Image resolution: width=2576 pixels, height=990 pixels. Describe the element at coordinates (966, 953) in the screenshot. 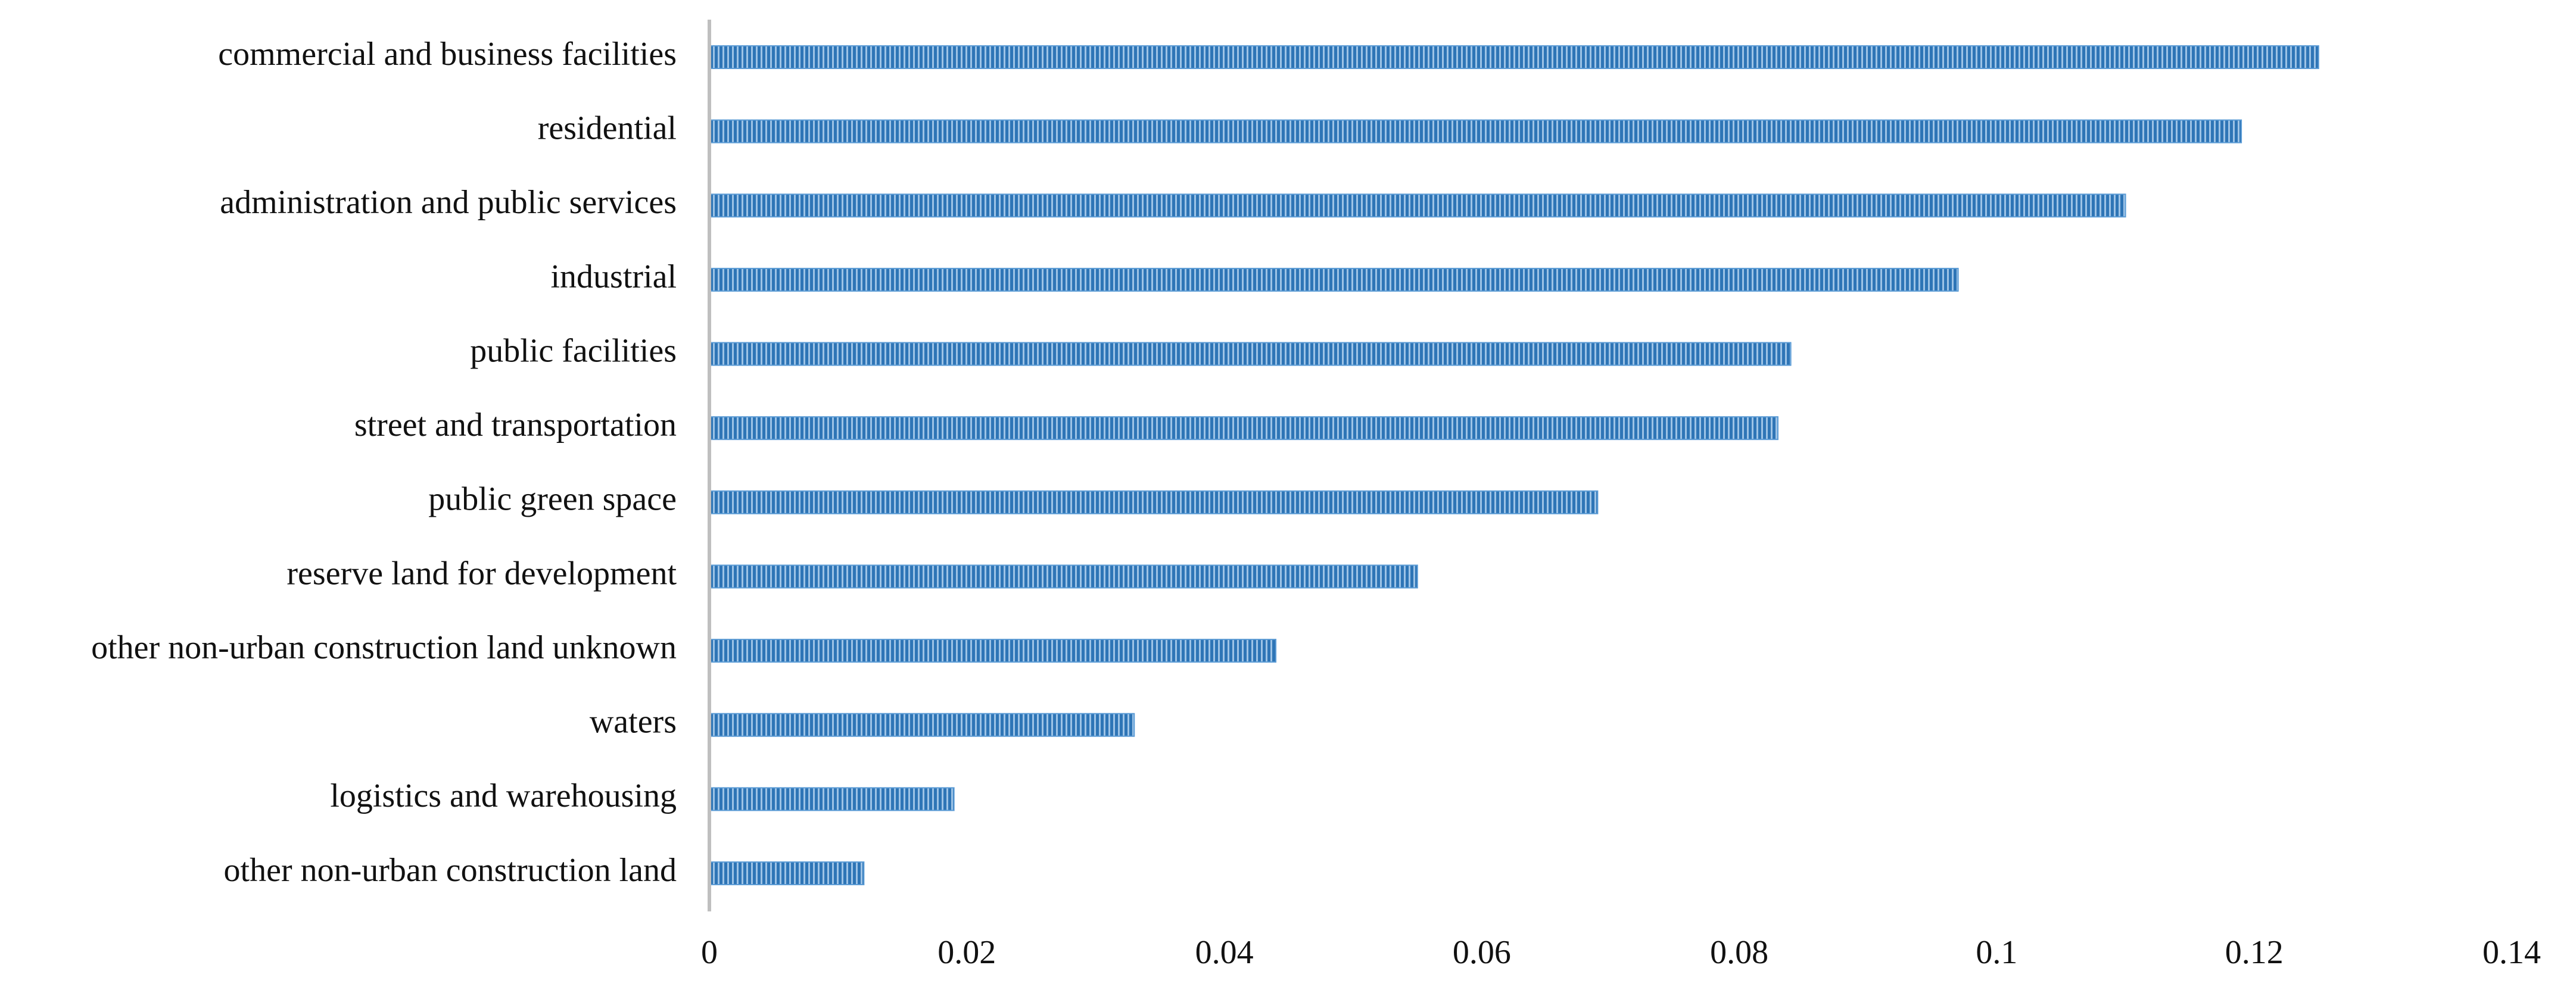

I see `x-tick-label: 0.02` at that location.